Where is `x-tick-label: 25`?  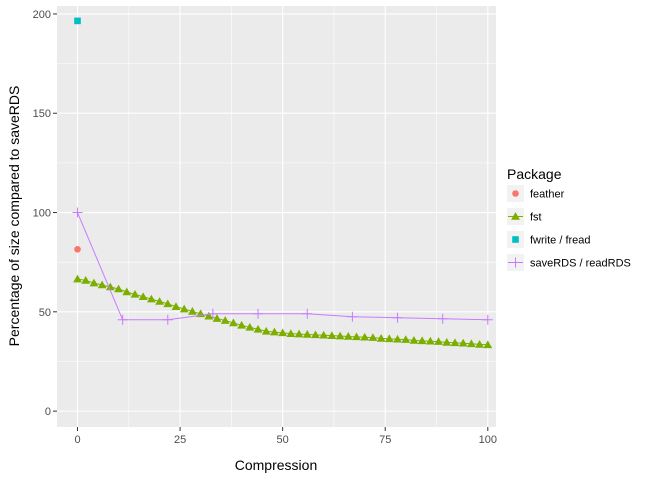 x-tick-label: 25 is located at coordinates (180, 440).